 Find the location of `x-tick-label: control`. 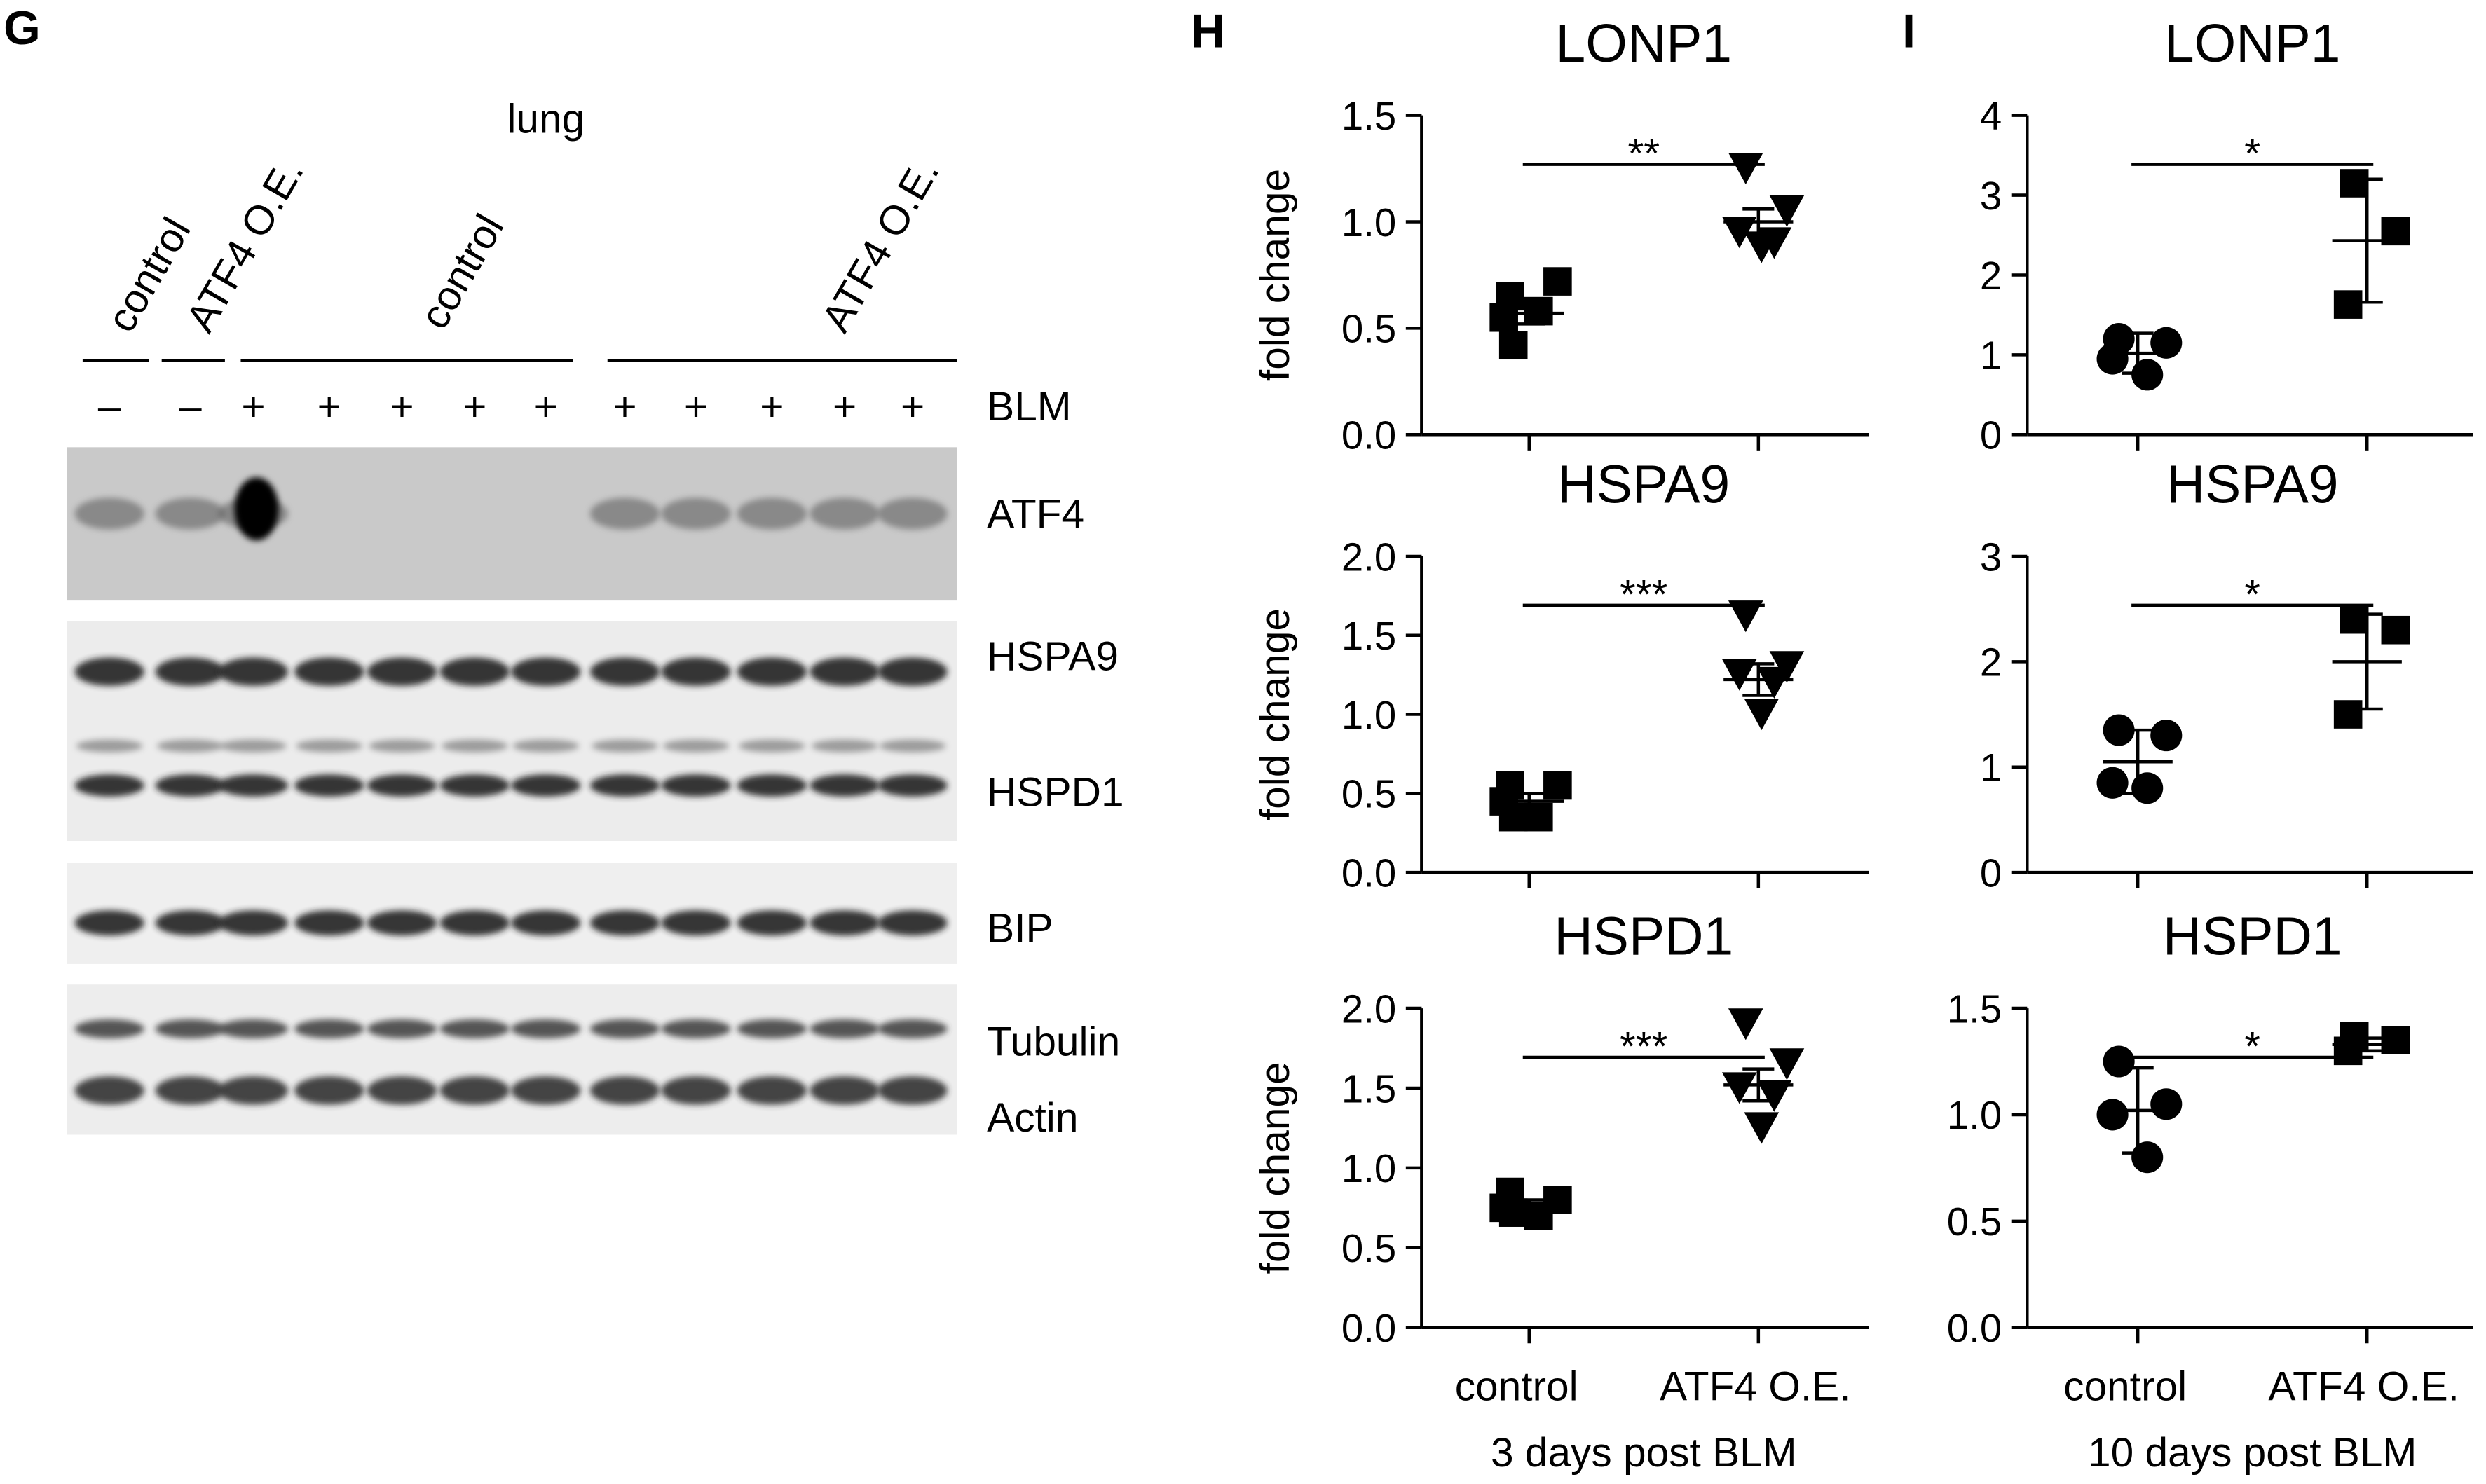

x-tick-label: control is located at coordinates (2125, 1386).